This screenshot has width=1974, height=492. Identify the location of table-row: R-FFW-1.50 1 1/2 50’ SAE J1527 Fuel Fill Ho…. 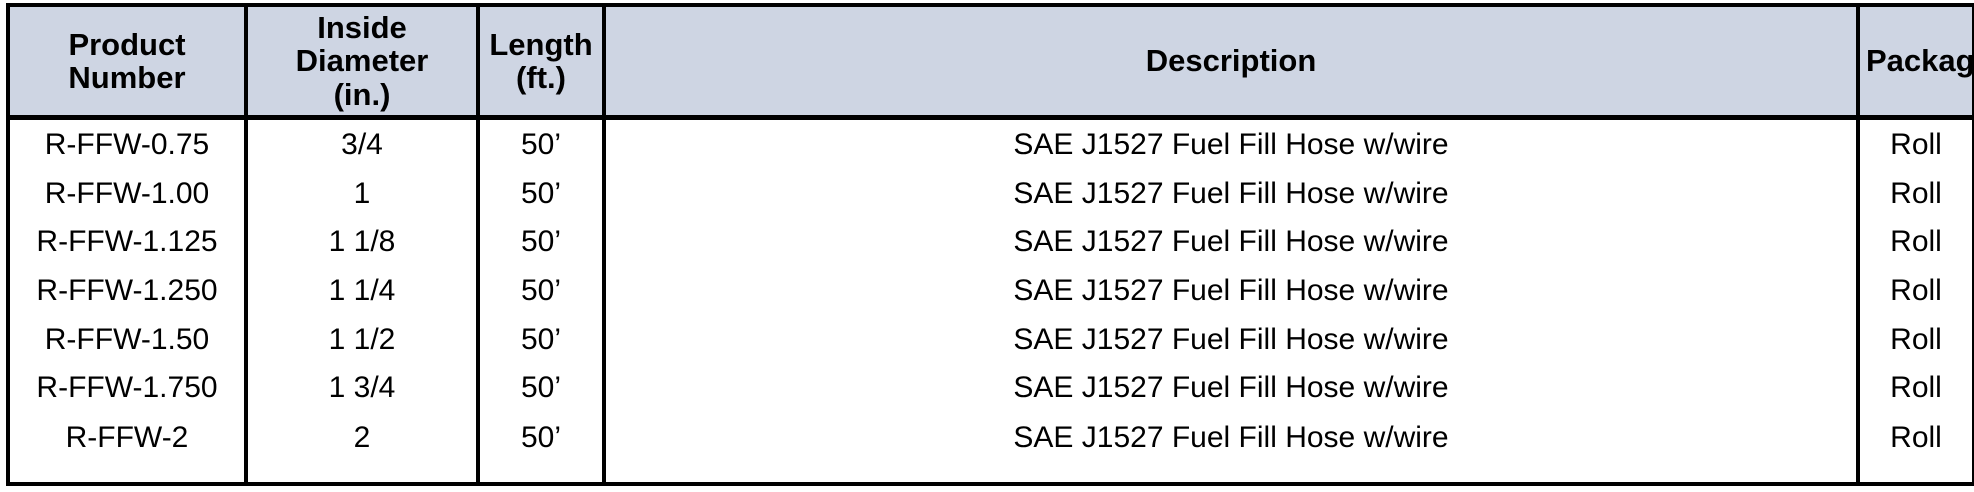
(991, 340).